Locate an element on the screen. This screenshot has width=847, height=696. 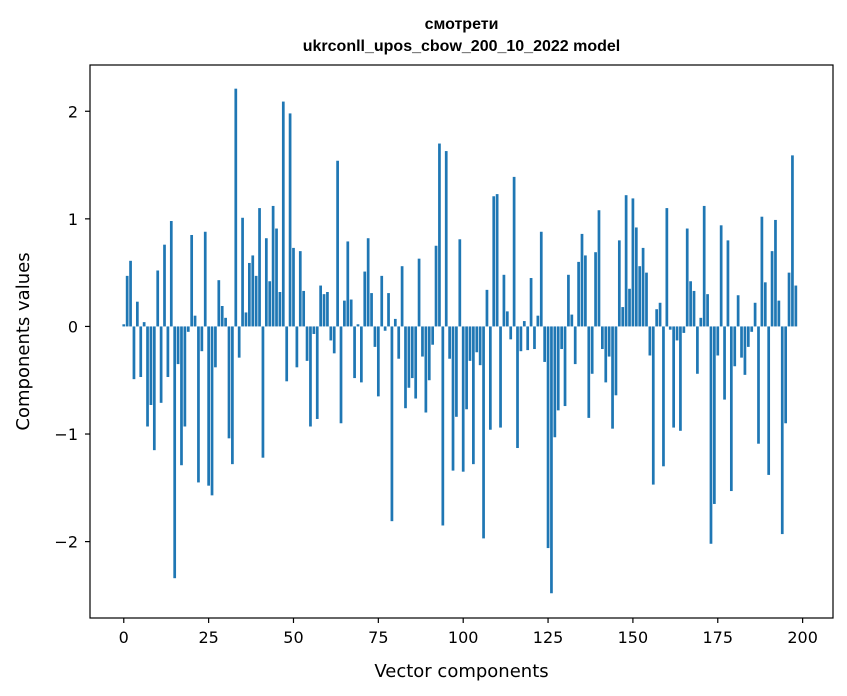
x-tick-label: 175 is located at coordinates (717, 637).